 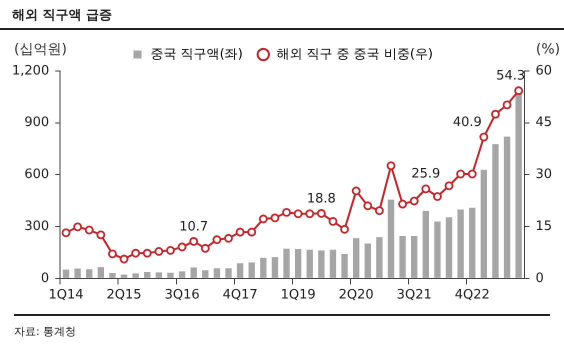 I want to click on y-tick-label: 600, so click(x=37, y=174).